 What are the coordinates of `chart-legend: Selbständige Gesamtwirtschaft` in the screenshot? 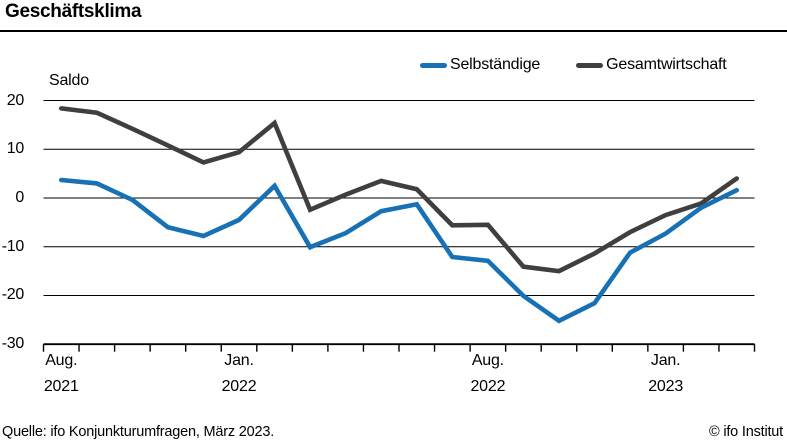 It's located at (573, 65).